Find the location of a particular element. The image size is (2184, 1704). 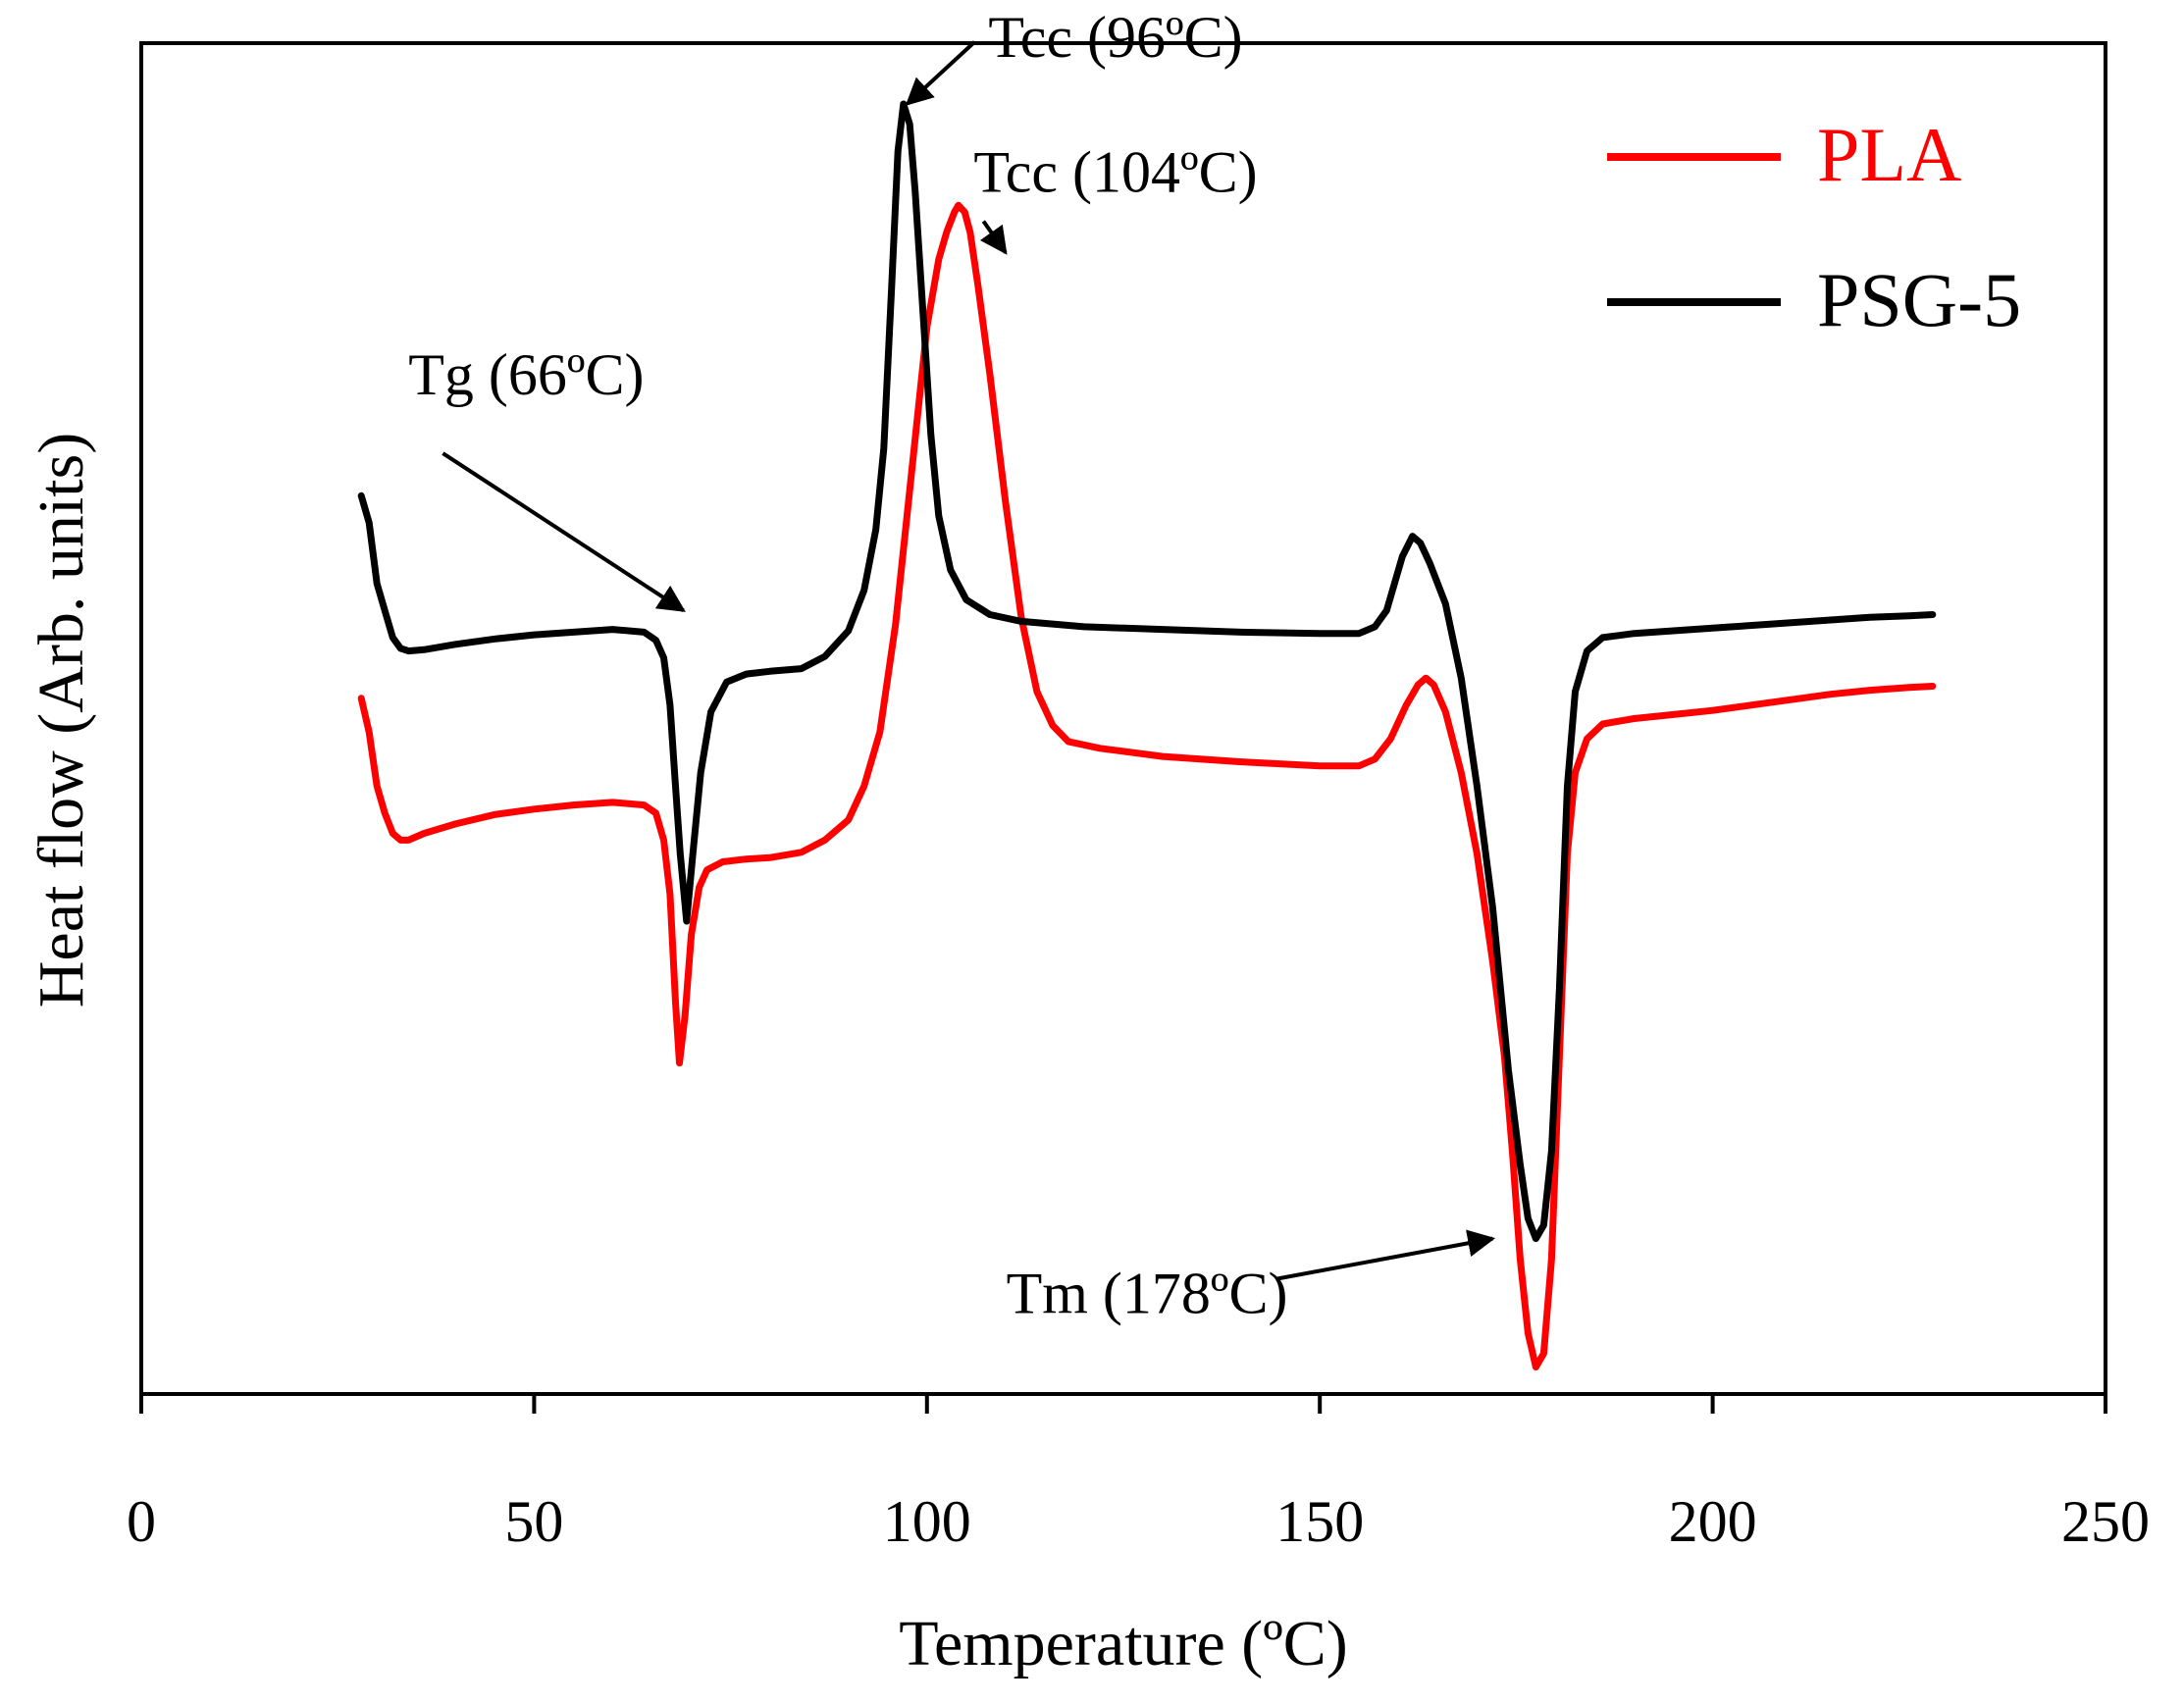

x-tick-label: 50 is located at coordinates (533, 1521).